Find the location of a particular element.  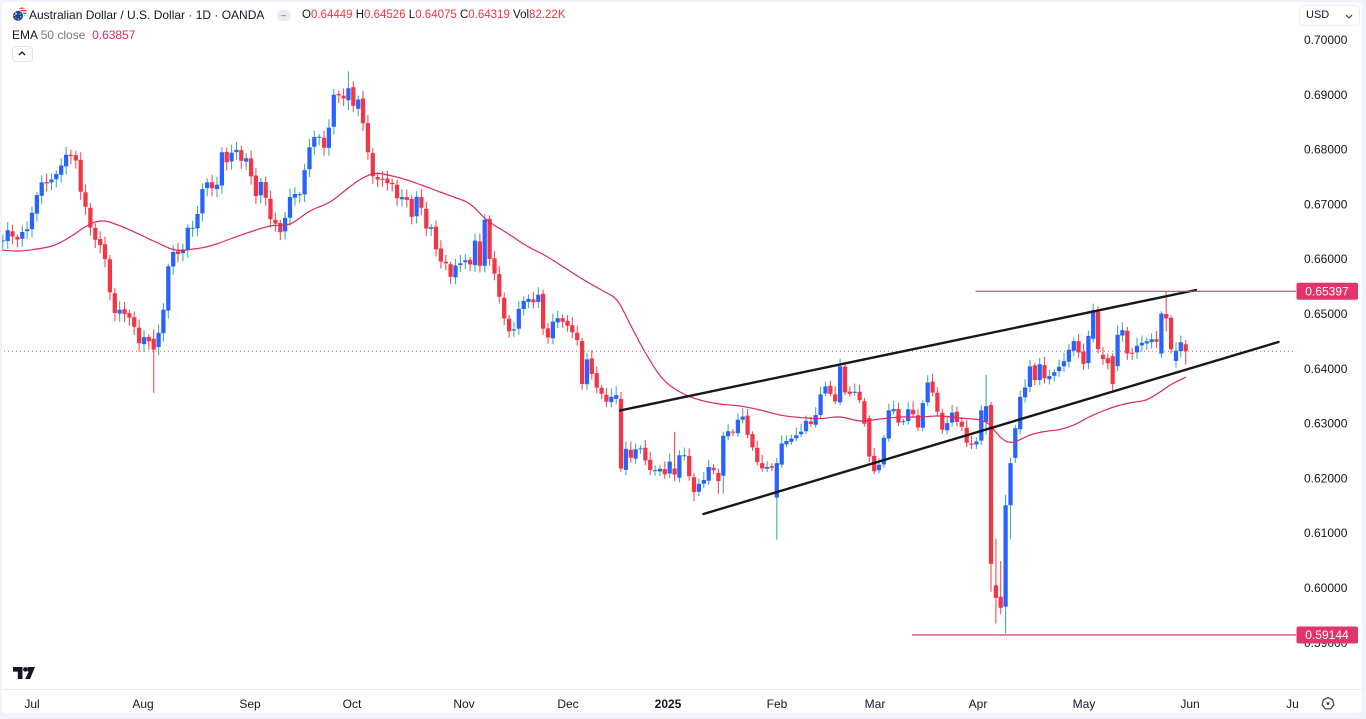

svg-text: Apr is located at coordinates (978, 704).